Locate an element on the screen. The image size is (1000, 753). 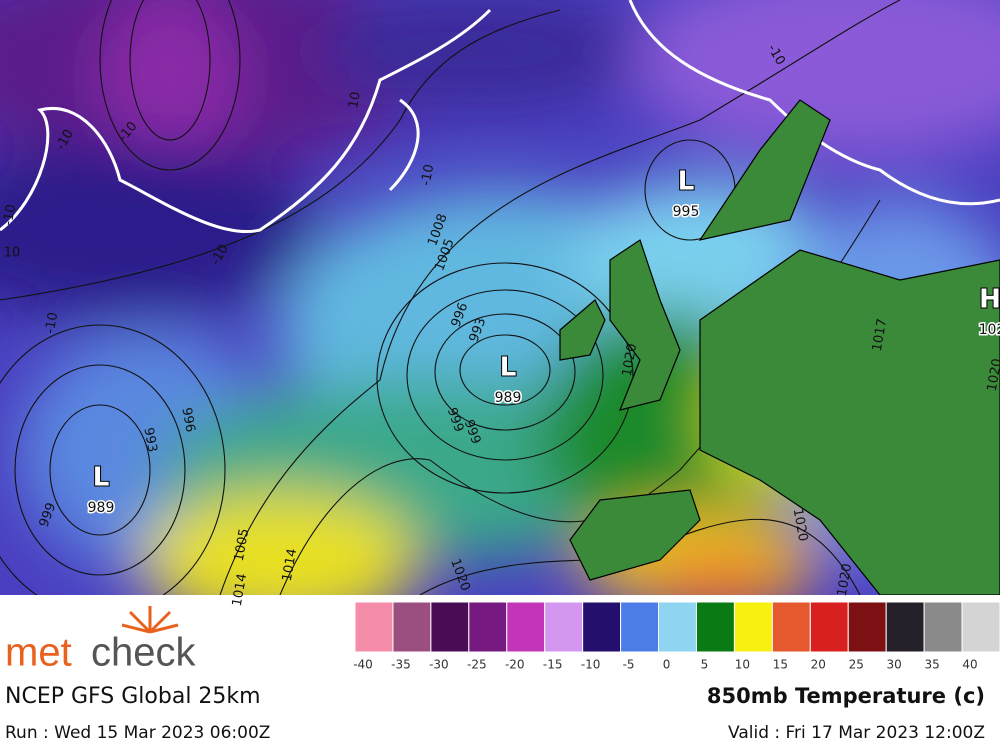
legend-label: 25 is located at coordinates (856, 665).